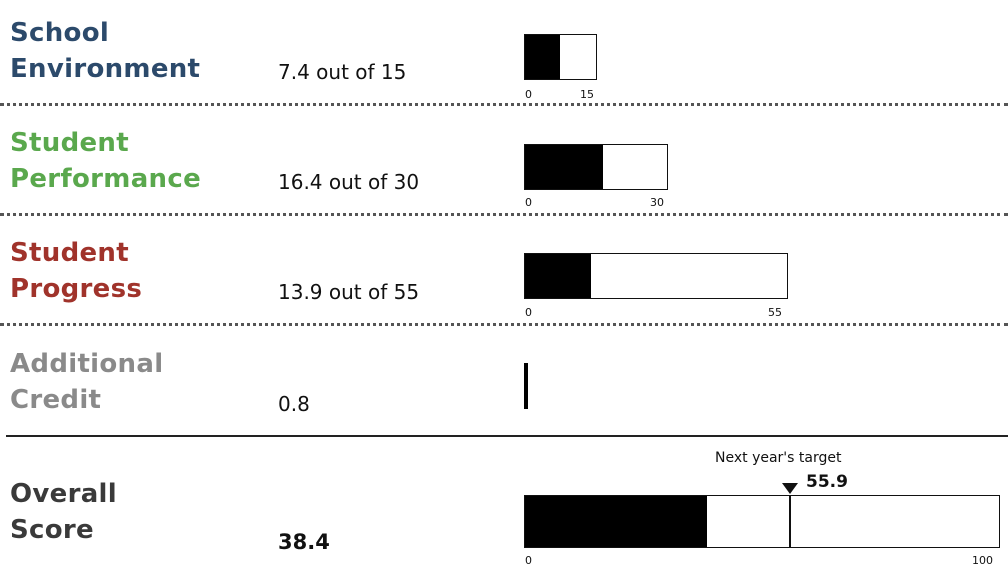 The image size is (1008, 567). Describe the element at coordinates (87, 364) in the screenshot. I see `label-line-1: Additional` at that location.